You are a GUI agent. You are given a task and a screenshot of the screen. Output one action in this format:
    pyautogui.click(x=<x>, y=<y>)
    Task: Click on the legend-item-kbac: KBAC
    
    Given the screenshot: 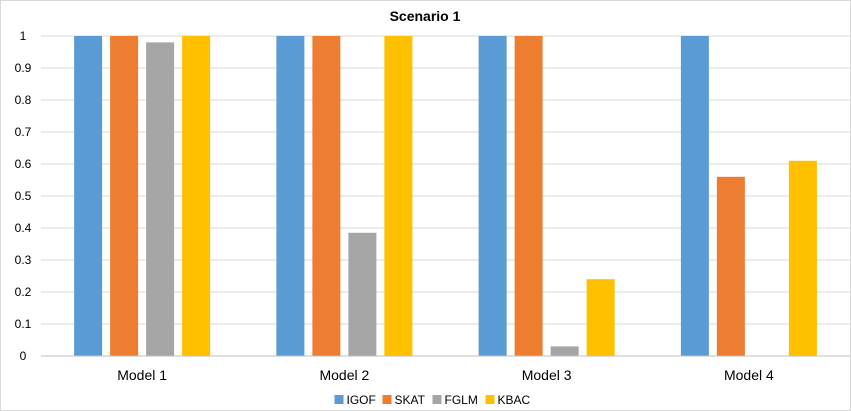 What is the action you would take?
    pyautogui.click(x=508, y=400)
    